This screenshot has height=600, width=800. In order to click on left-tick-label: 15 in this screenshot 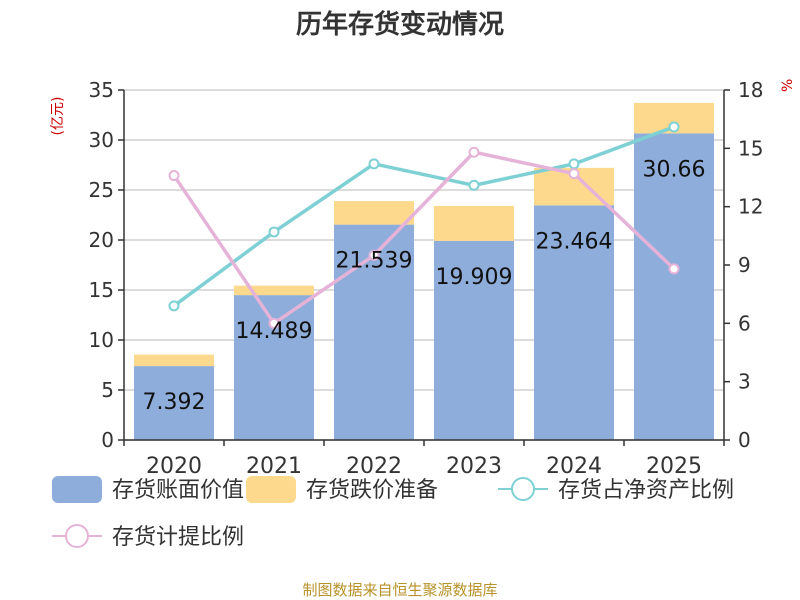, I will do `click(101, 290)`.